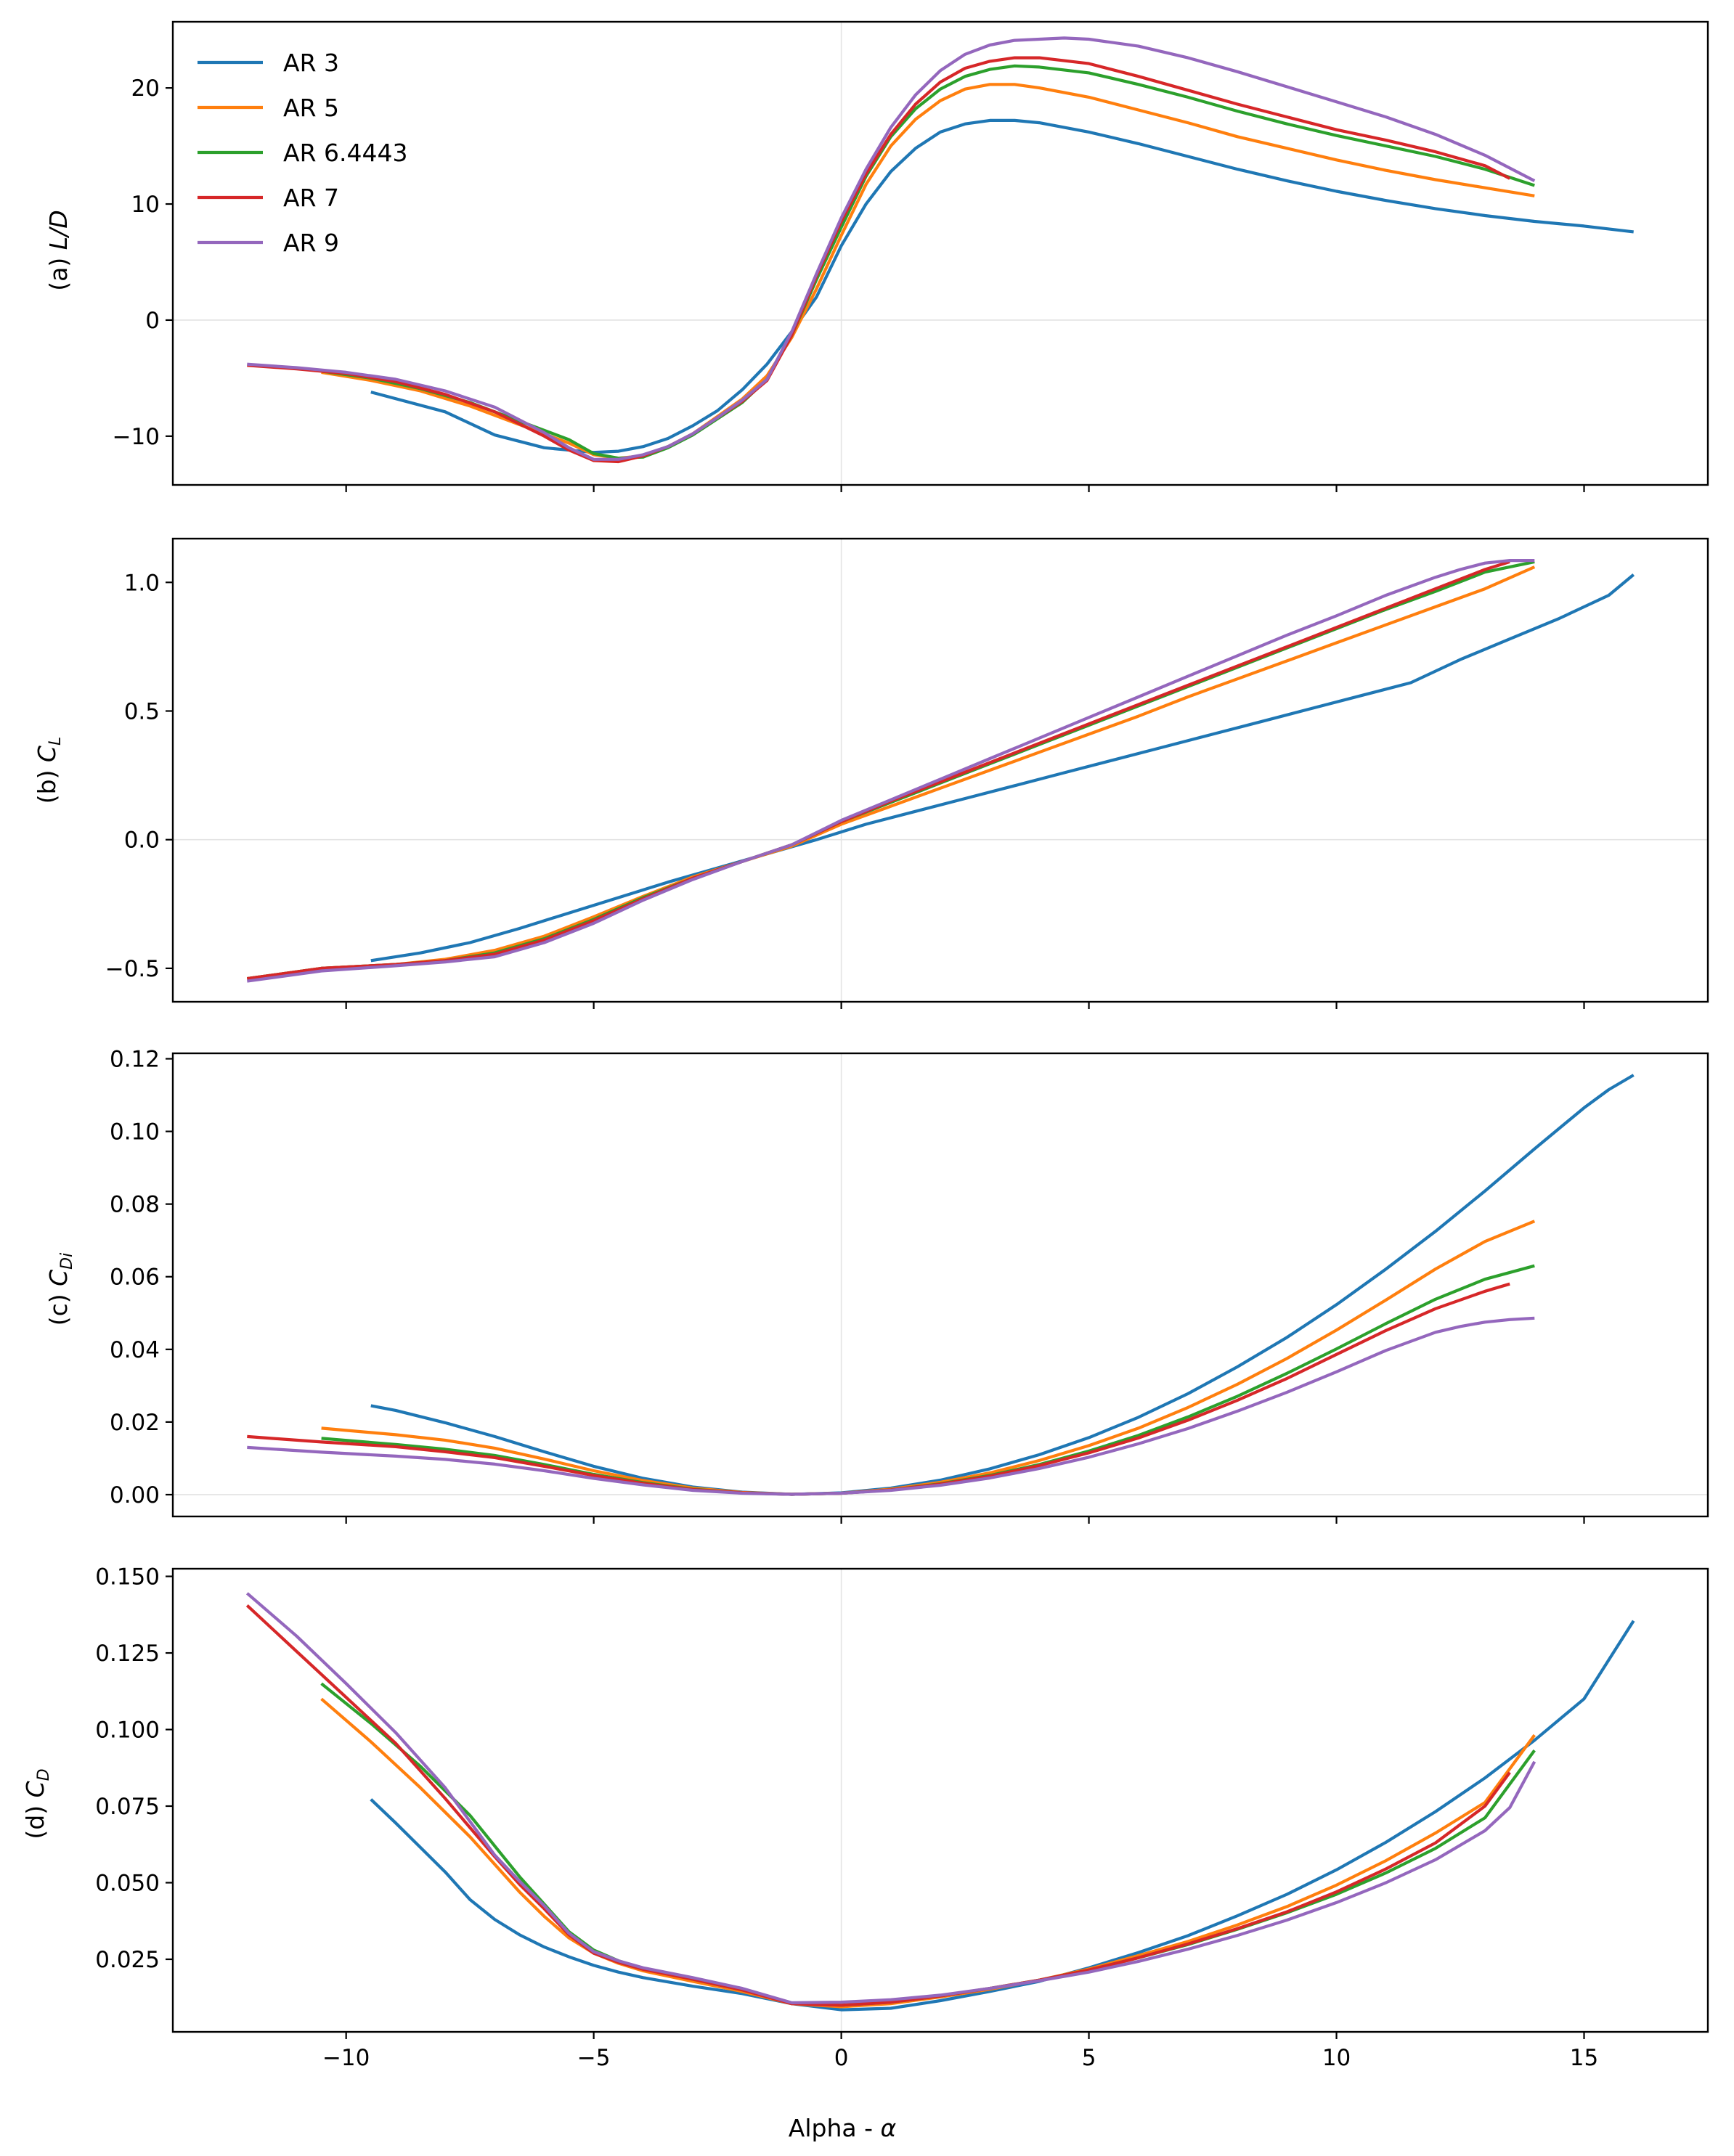  I want to click on panel-c-y-tick-label: 0.06, so click(135, 1278).